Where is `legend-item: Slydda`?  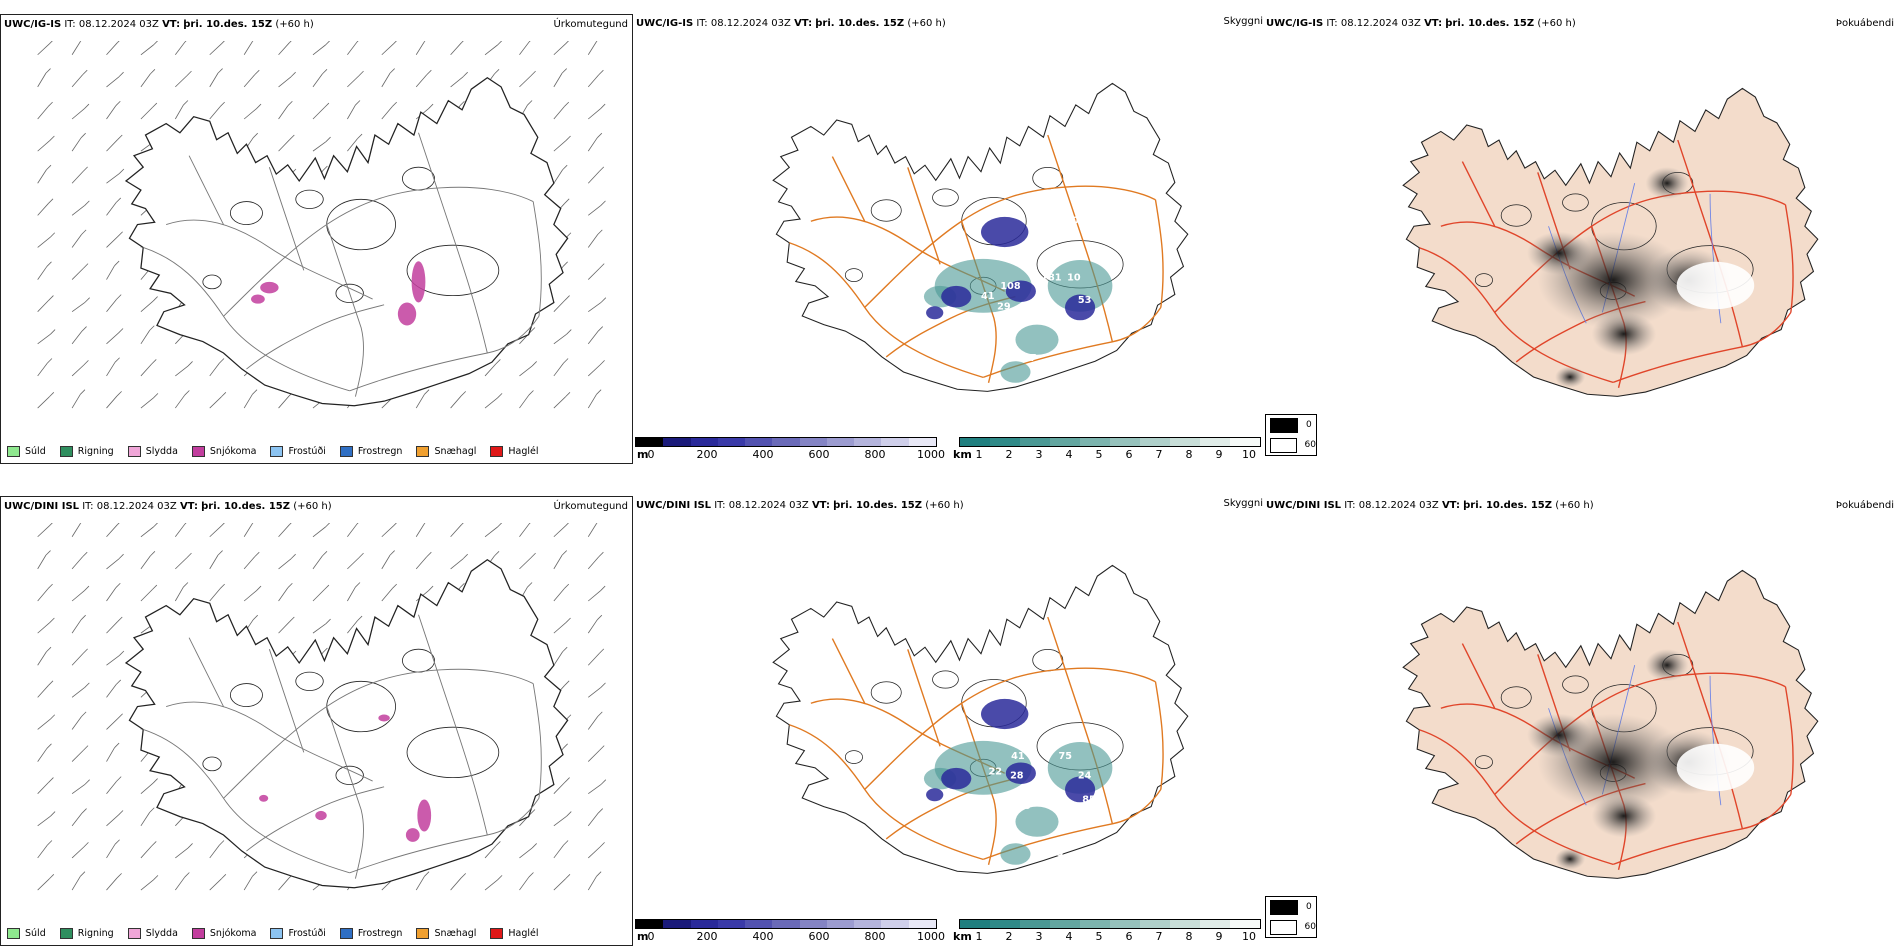
legend-item: Slydda is located at coordinates (152, 933).